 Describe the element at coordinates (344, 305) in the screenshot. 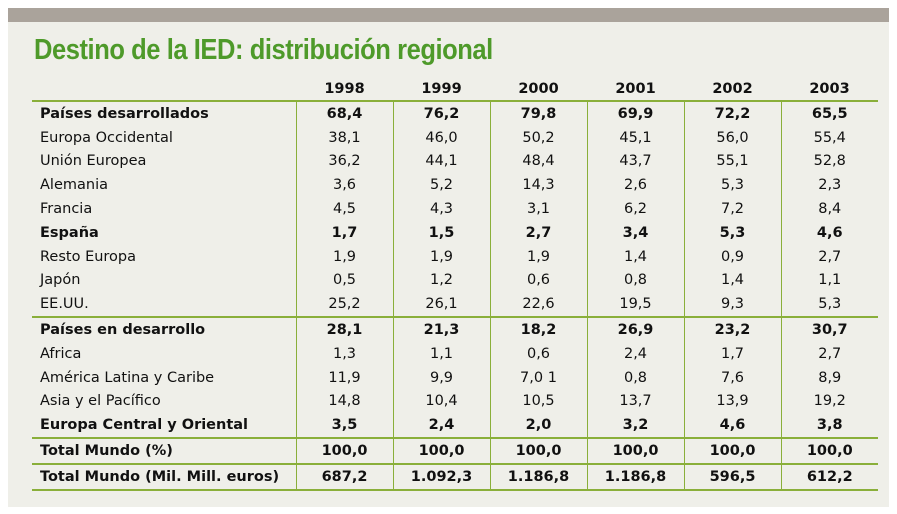

I see `table-cell: 25,2` at that location.